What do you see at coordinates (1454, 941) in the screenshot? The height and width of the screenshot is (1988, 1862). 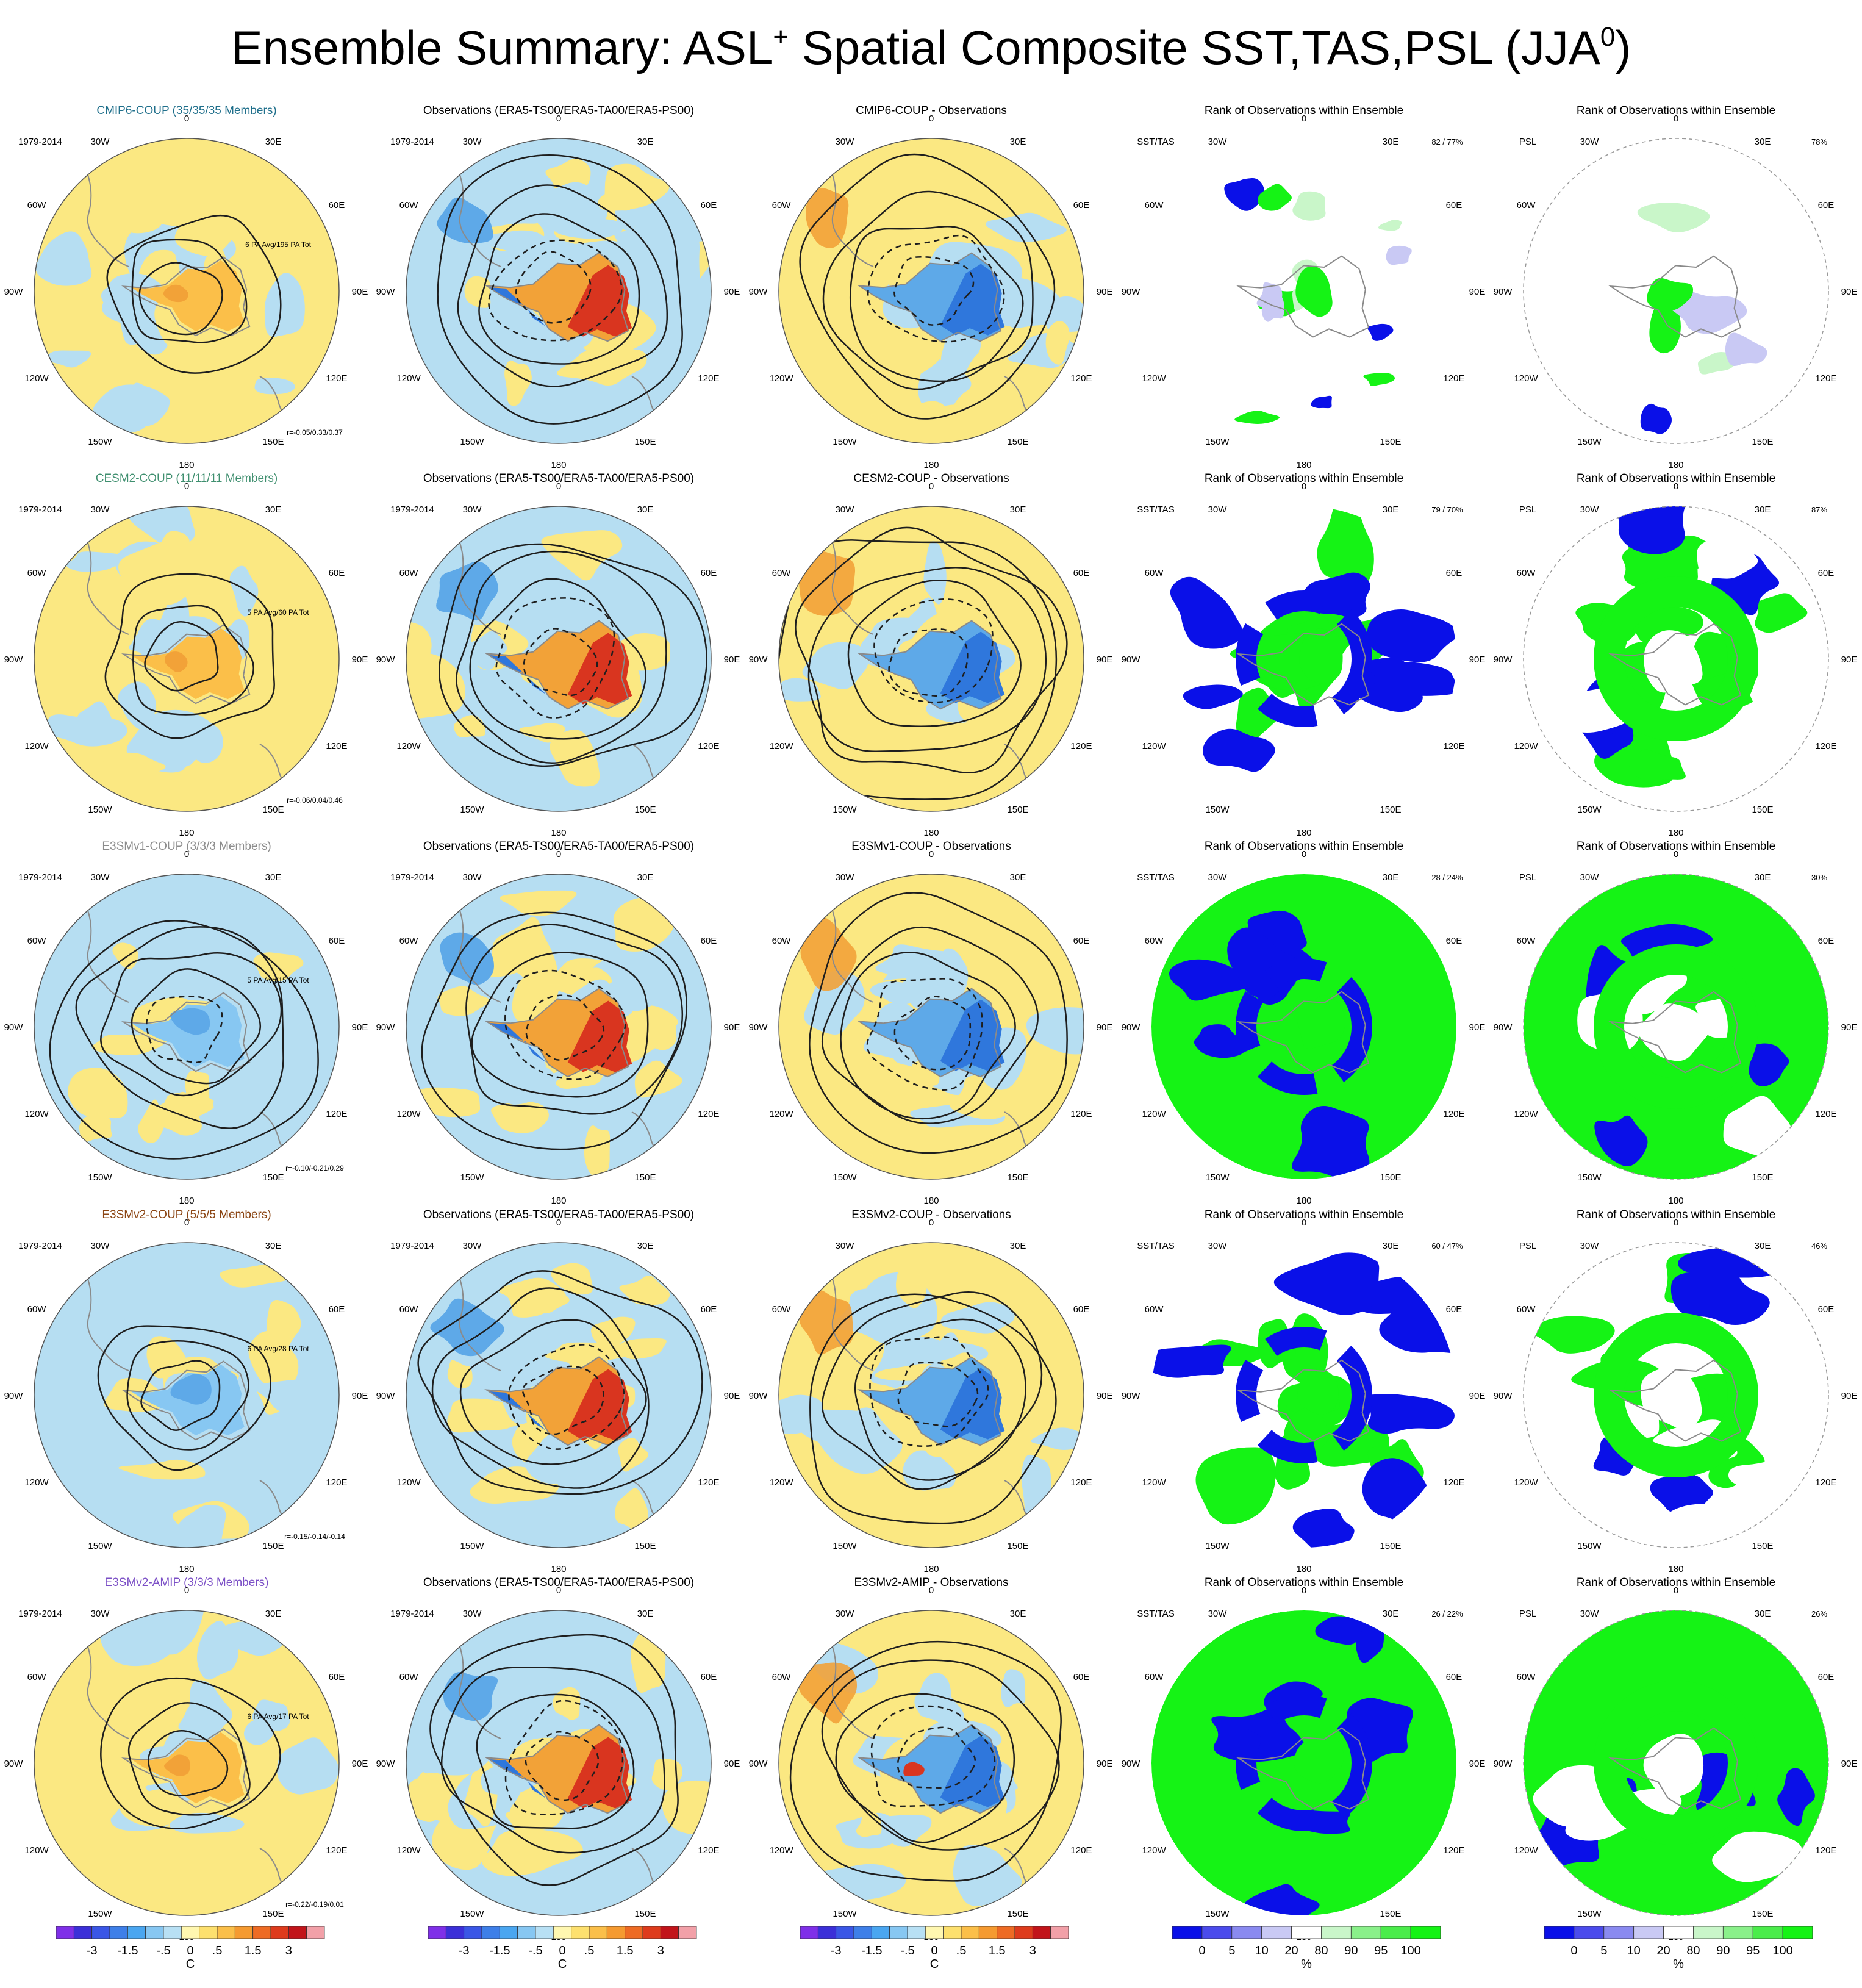 I see `panel-r3-c4-lon-label: 60E` at bounding box center [1454, 941].